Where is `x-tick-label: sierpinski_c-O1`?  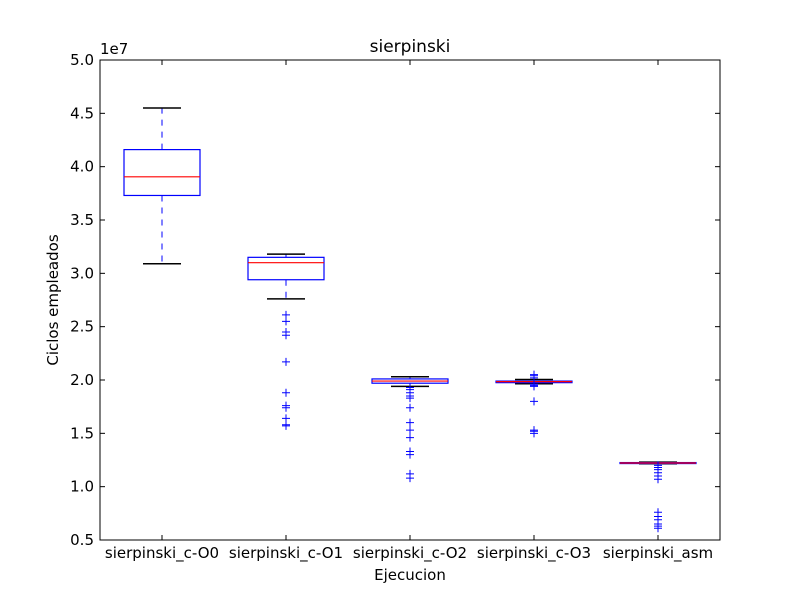
x-tick-label: sierpinski_c-O1 is located at coordinates (286, 553).